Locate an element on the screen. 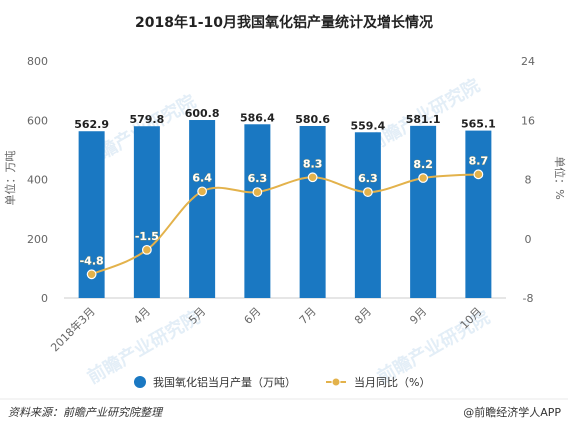 This screenshot has width=568, height=430. legend-bar-label: 我国氧化铝当月产量（万吨） is located at coordinates (224, 382).